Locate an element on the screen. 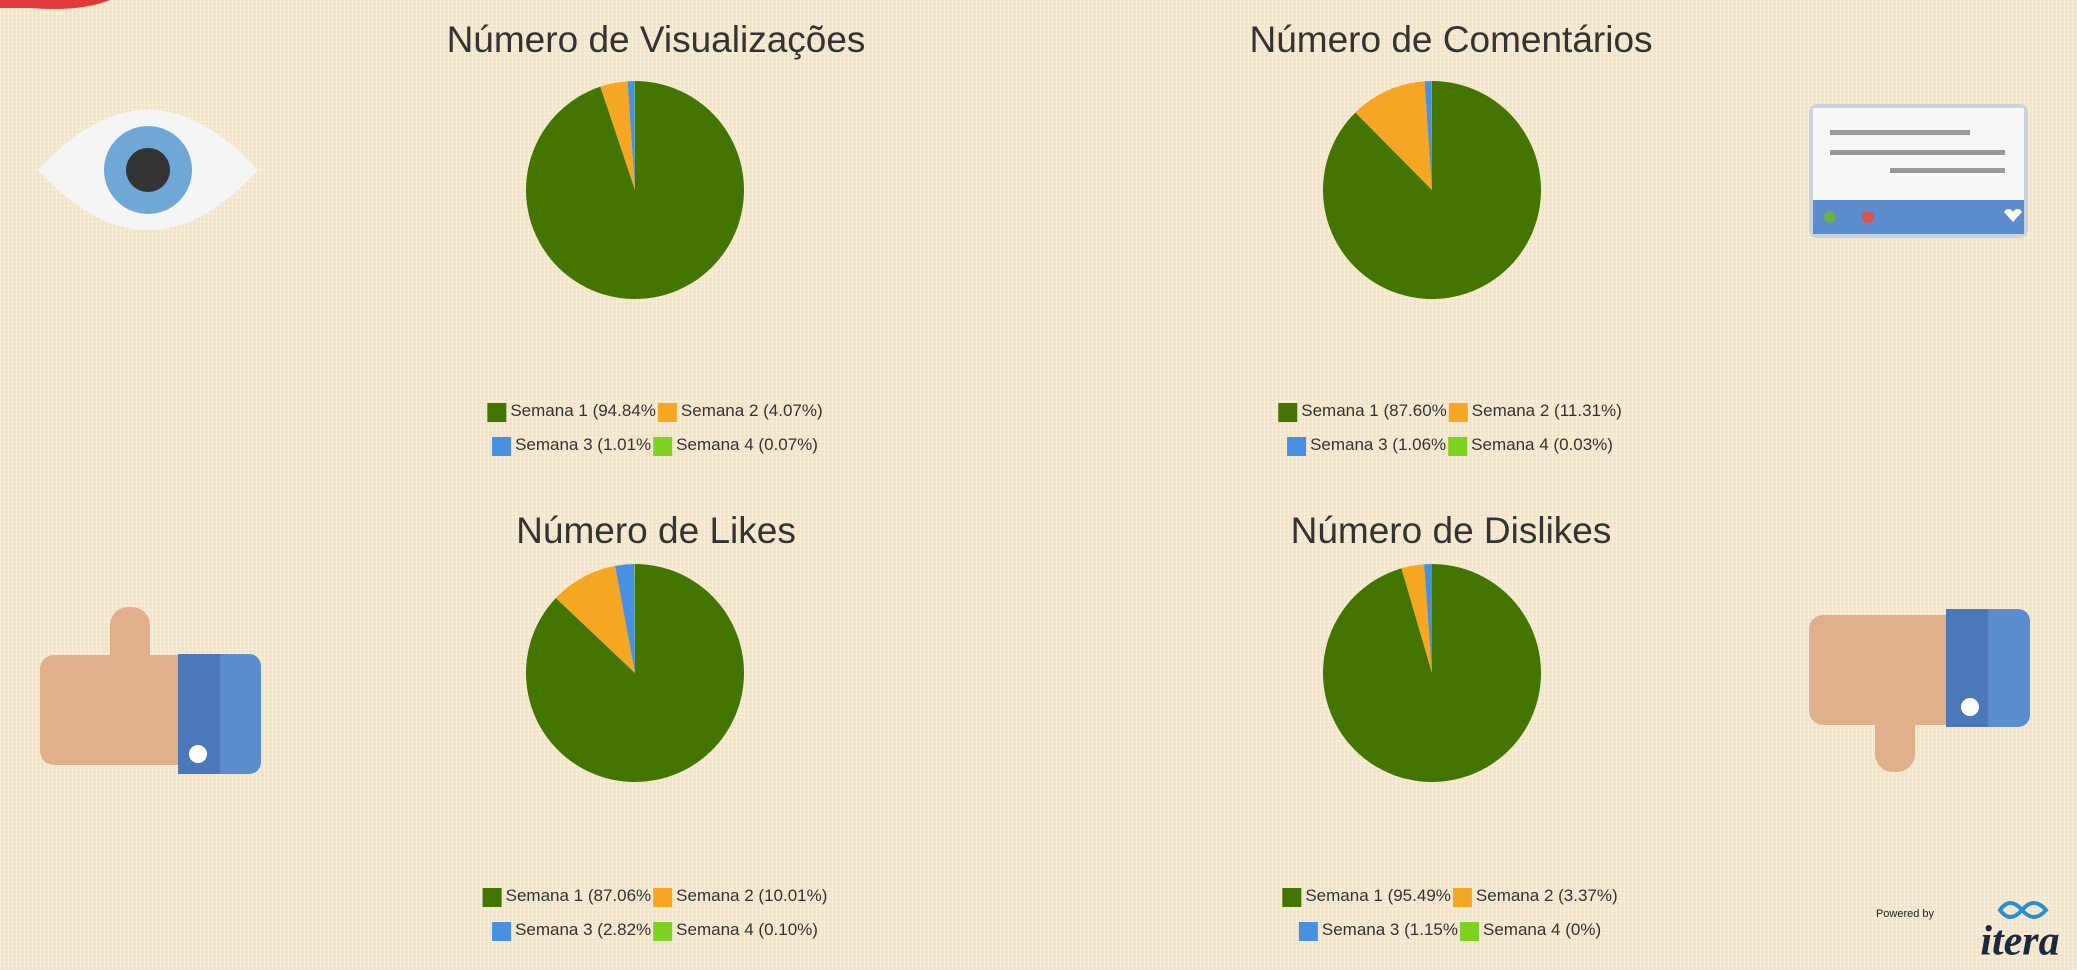 Image resolution: width=2077 pixels, height=970 pixels. legend-label: Semana 4 (0.10%) is located at coordinates (747, 929).